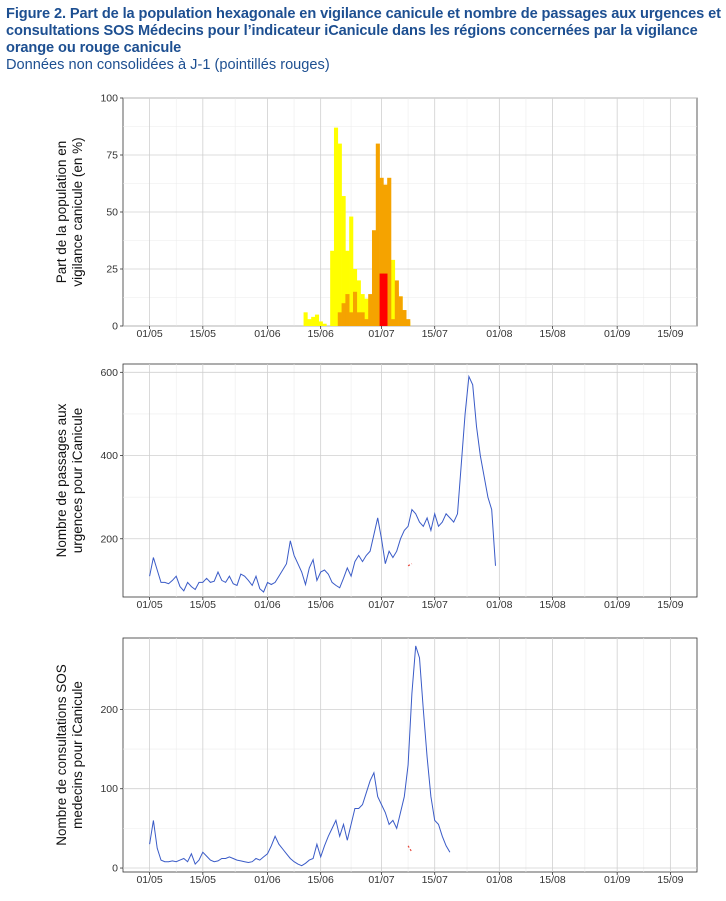  Describe the element at coordinates (109, 456) in the screenshot. I see `y-tick-label: 400` at that location.